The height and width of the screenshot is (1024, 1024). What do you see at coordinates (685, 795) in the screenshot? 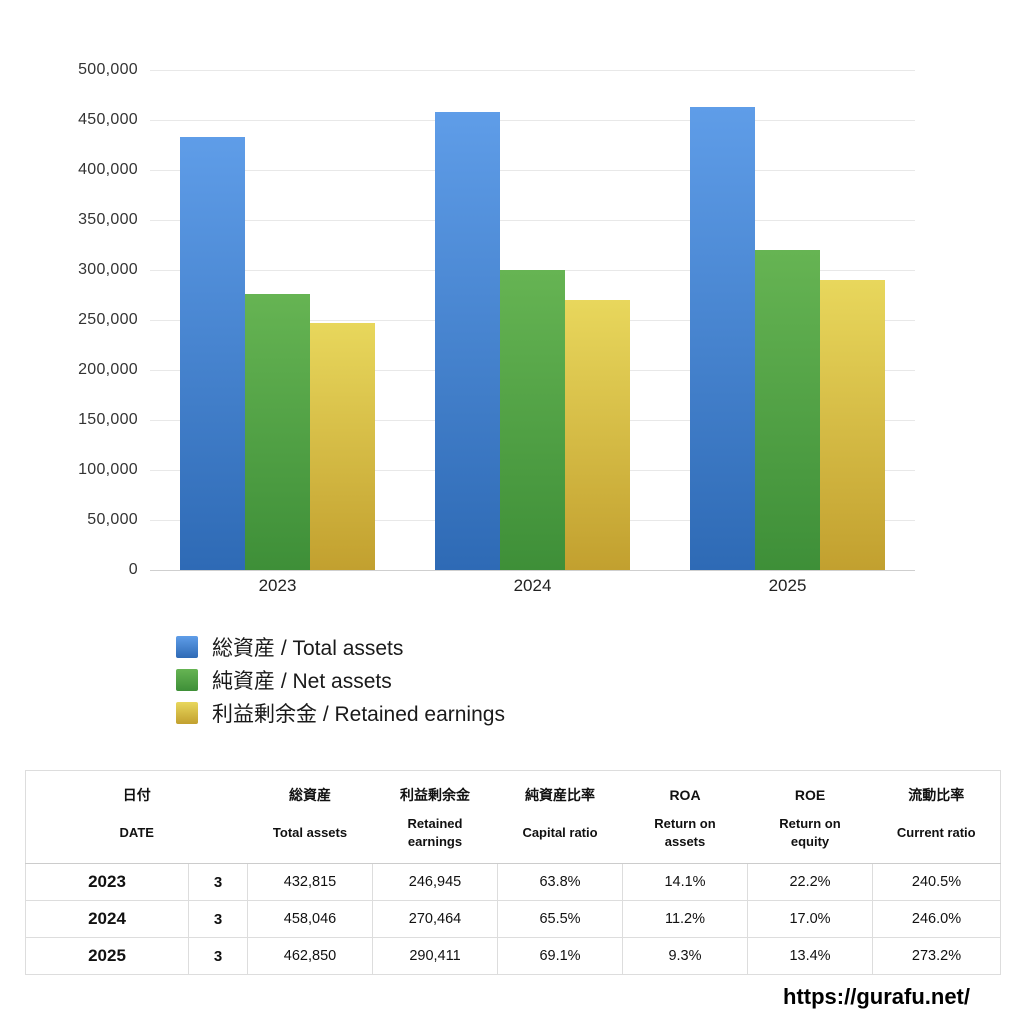
I see `header-jp-roa: ROA` at bounding box center [685, 795].